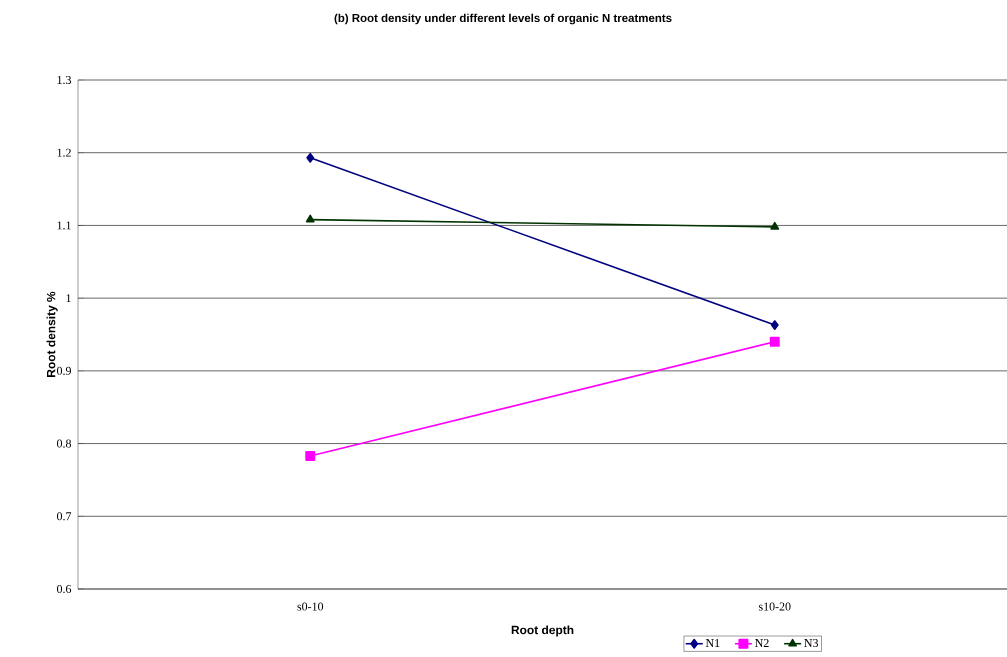 This screenshot has width=1007, height=657. Describe the element at coordinates (64, 80) in the screenshot. I see `y-tick-label: 1.3` at that location.